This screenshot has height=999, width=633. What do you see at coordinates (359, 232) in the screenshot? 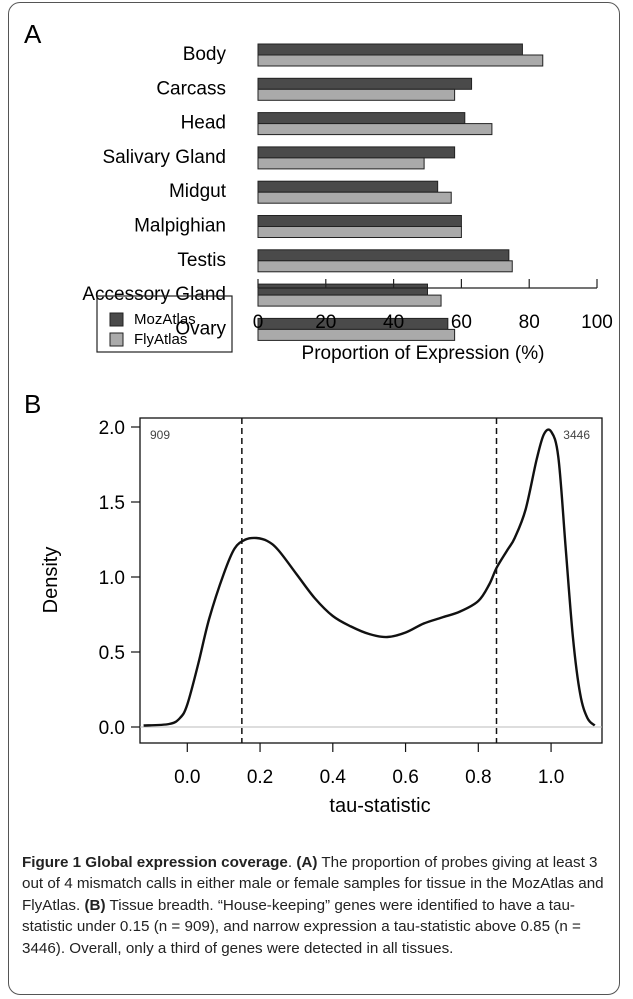
I see `bar-flyatlas-malpighian` at bounding box center [359, 232].